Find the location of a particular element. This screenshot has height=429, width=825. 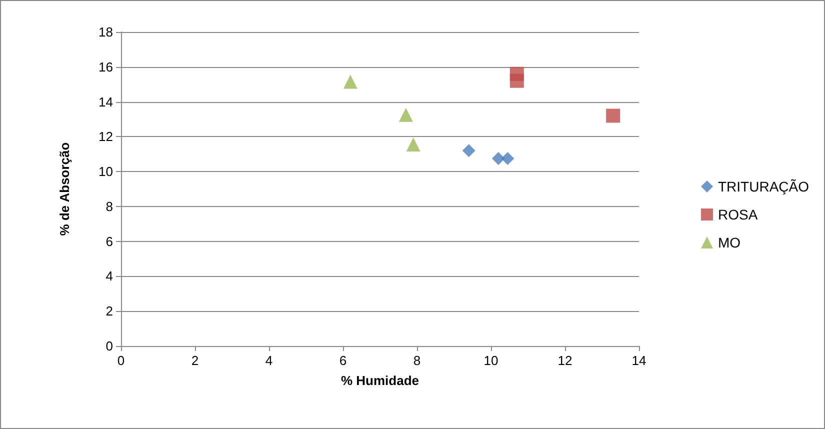

y-tick-label: 16 is located at coordinates (105, 66).